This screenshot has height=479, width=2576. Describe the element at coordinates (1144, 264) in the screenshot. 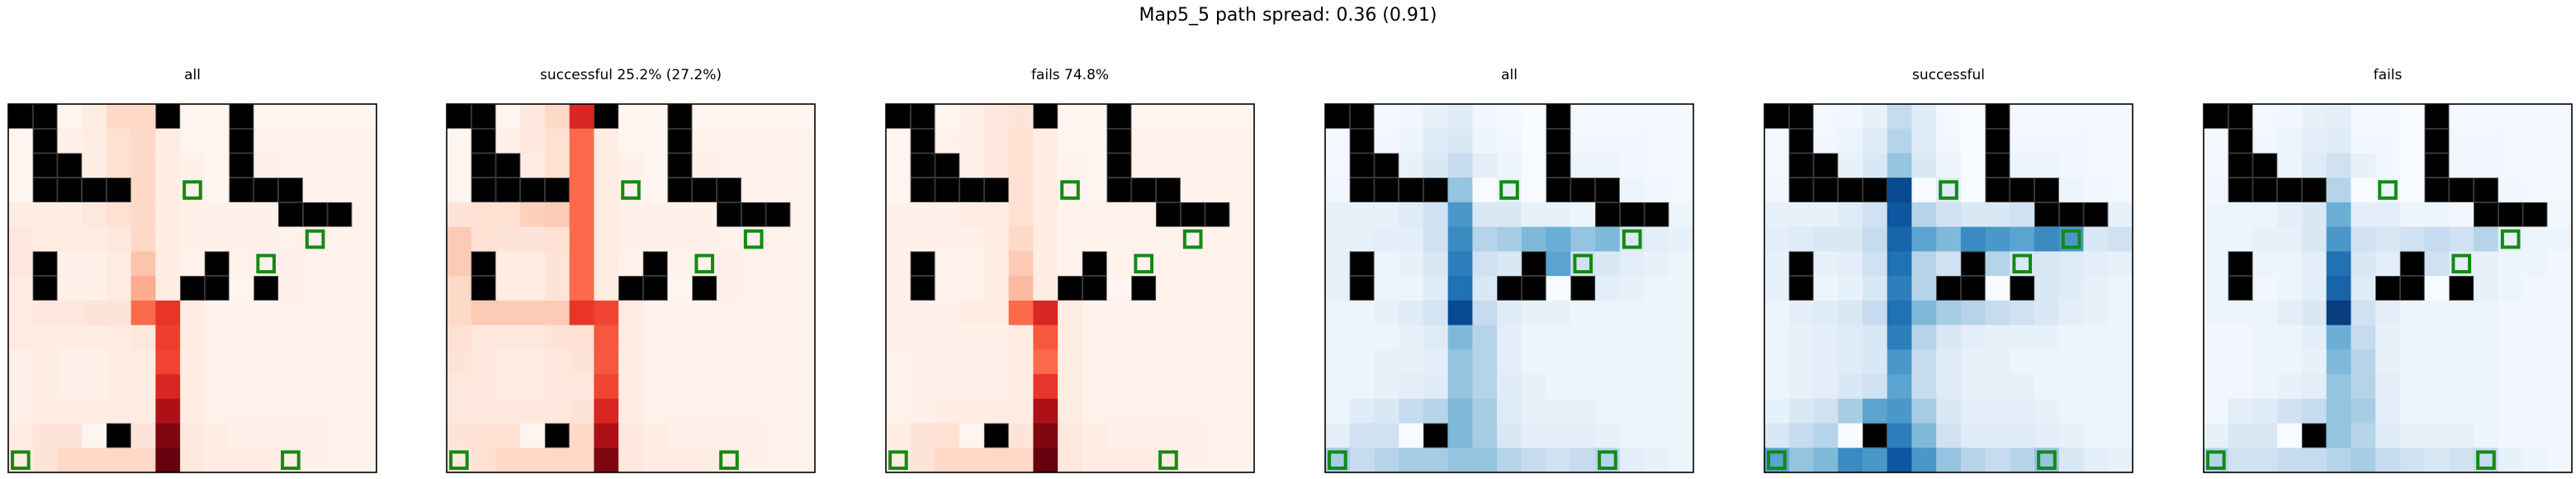

I see `goal-marker` at that location.